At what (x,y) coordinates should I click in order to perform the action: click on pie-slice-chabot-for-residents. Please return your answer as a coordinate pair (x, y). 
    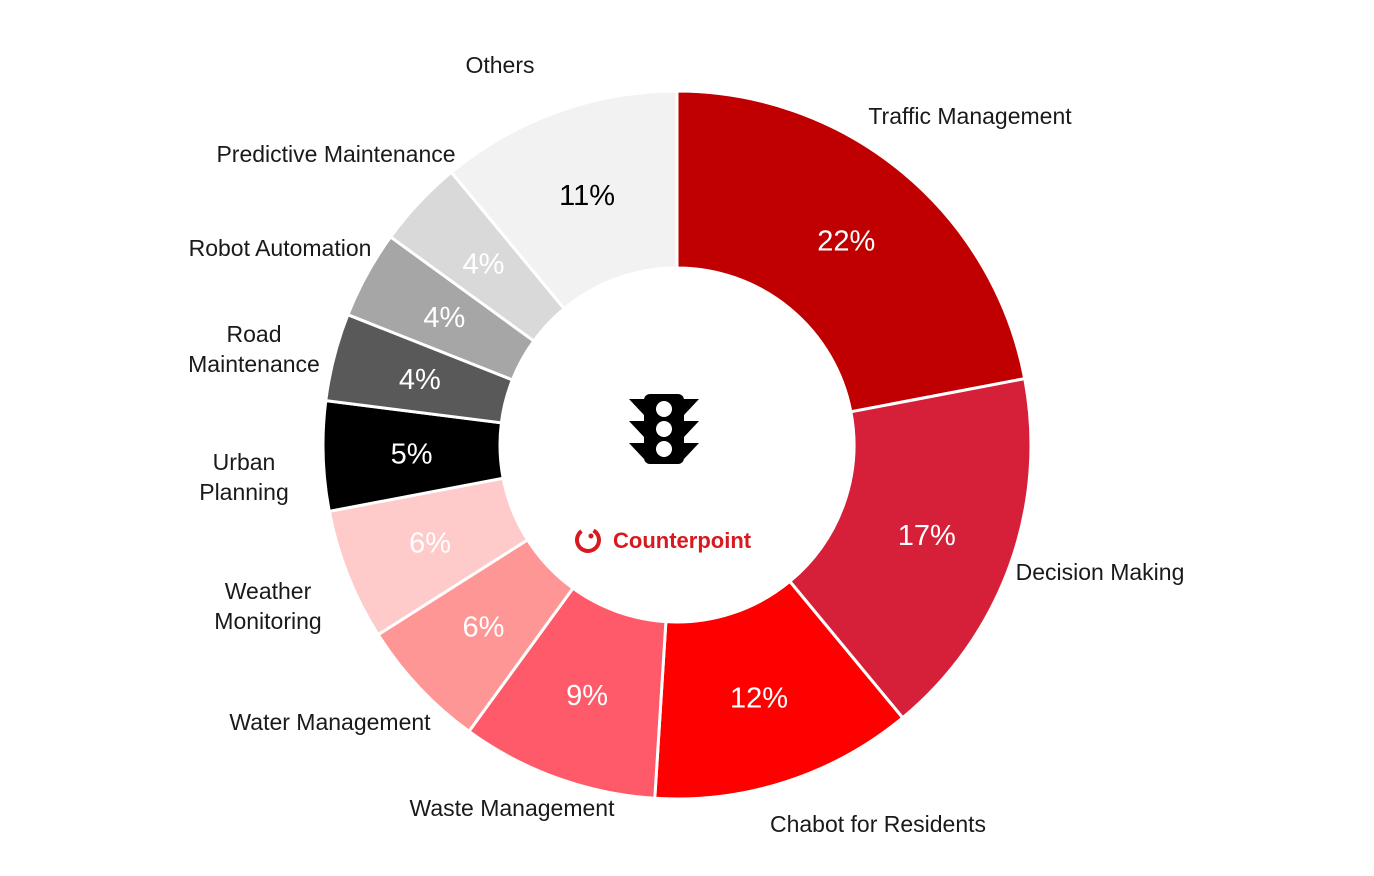
    Looking at the image, I should click on (779, 690).